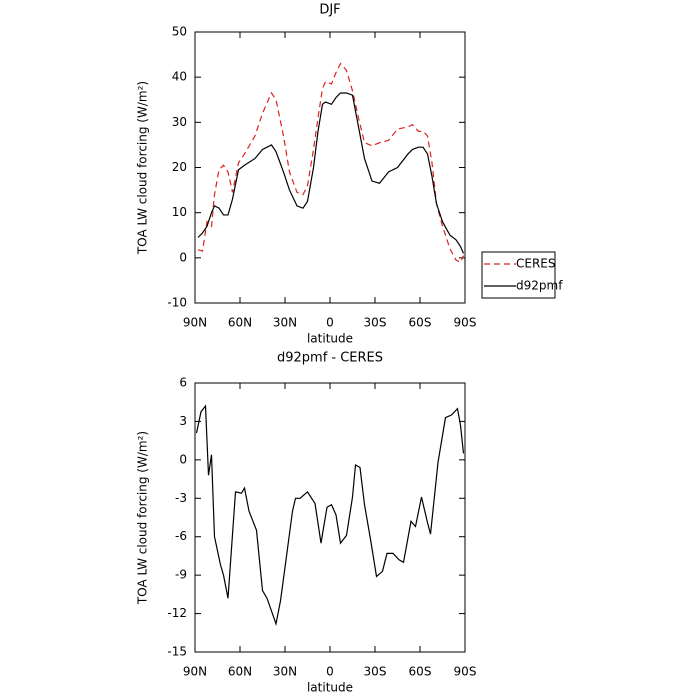 Image resolution: width=700 pixels, height=700 pixels. Describe the element at coordinates (179, 32) in the screenshot. I see `y-tick-label: 50` at that location.